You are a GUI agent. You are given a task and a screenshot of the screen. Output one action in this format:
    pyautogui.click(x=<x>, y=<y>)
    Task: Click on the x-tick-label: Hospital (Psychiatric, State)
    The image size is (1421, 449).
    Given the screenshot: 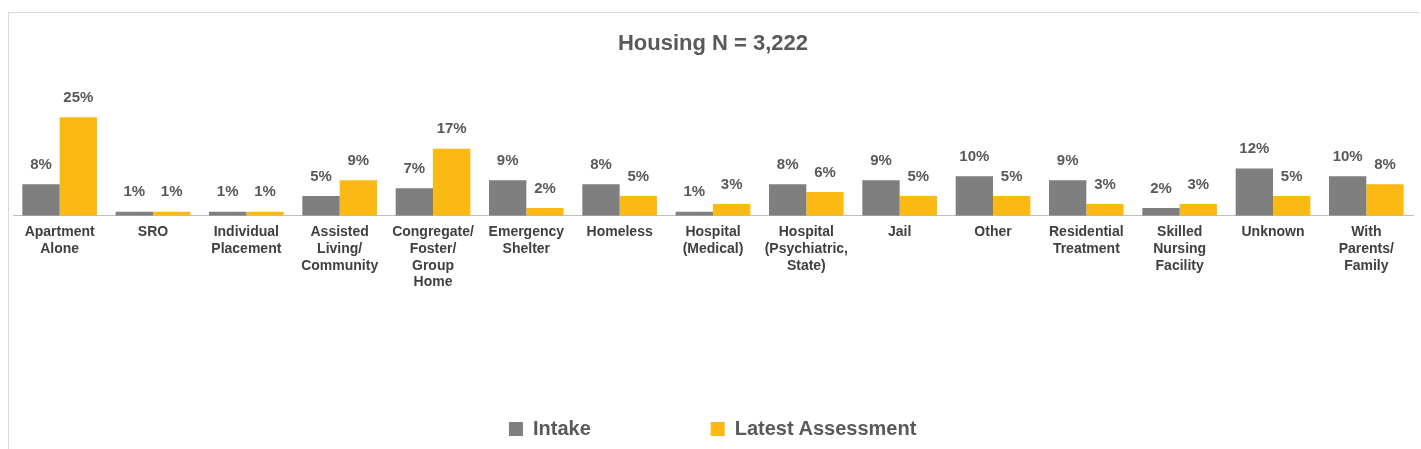 What is the action you would take?
    pyautogui.click(x=806, y=248)
    